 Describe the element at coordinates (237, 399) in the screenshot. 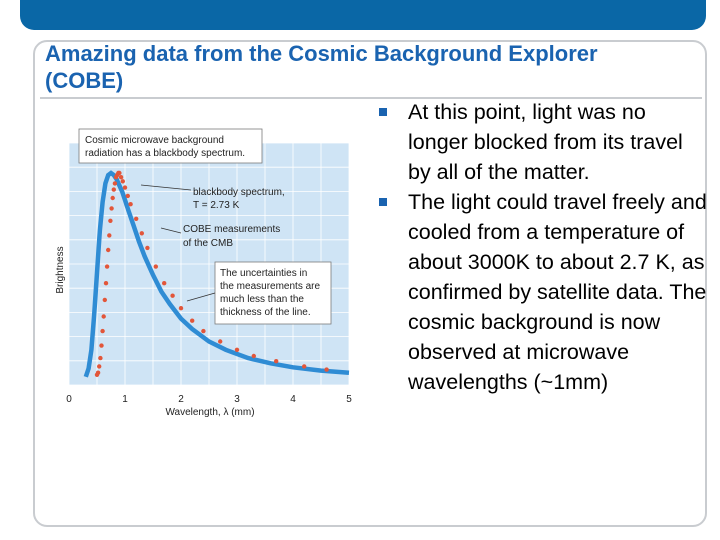

I see `x-tick-label: 3` at that location.